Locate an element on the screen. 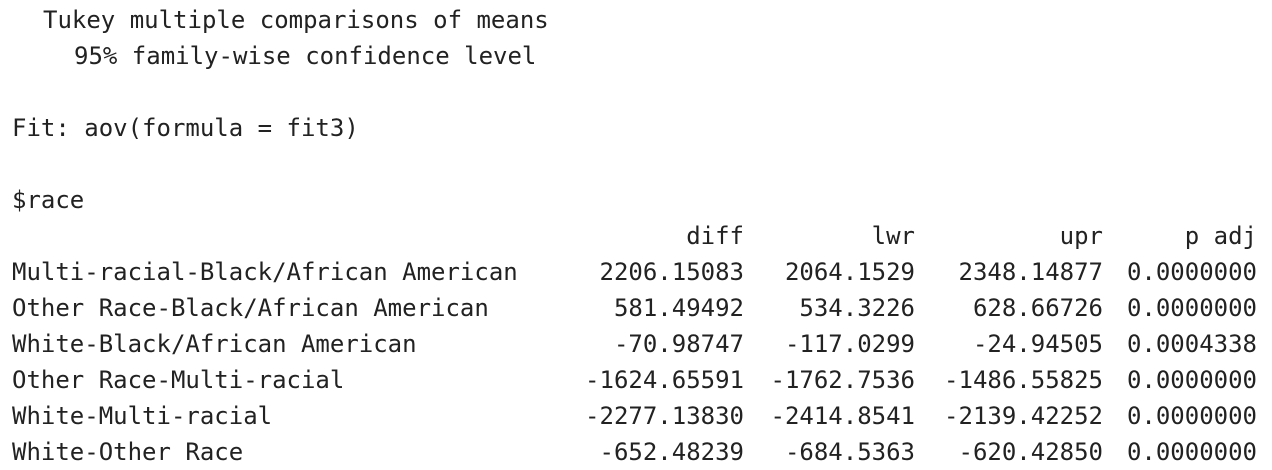  row-label: Other Race-Black/African American is located at coordinates (250, 308).